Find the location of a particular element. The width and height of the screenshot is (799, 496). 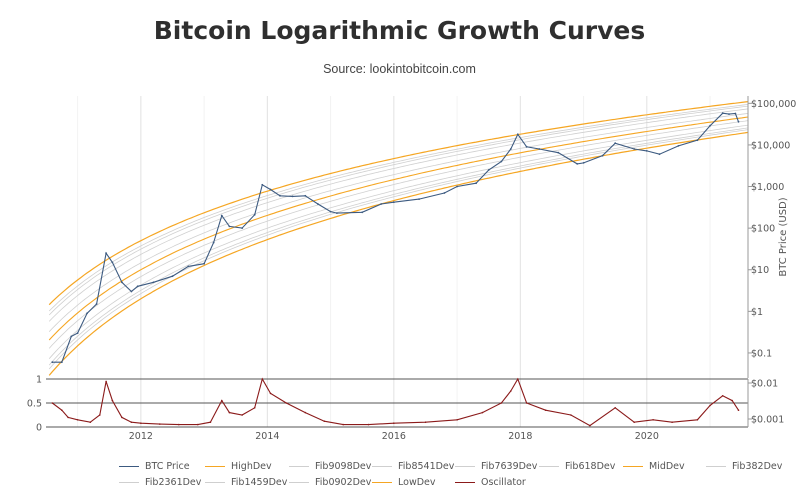

legend-item: Fib382Dev is located at coordinates (744, 466).